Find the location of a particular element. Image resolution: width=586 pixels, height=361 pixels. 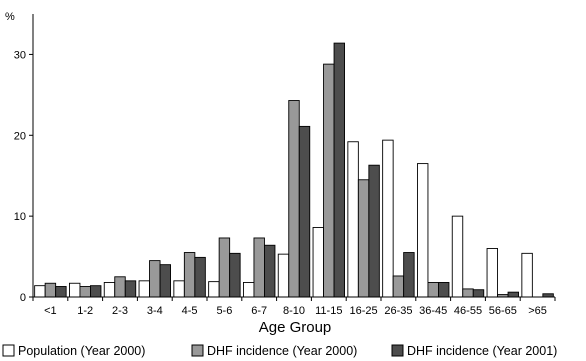

x-axis-title: Age Group is located at coordinates (295, 327).